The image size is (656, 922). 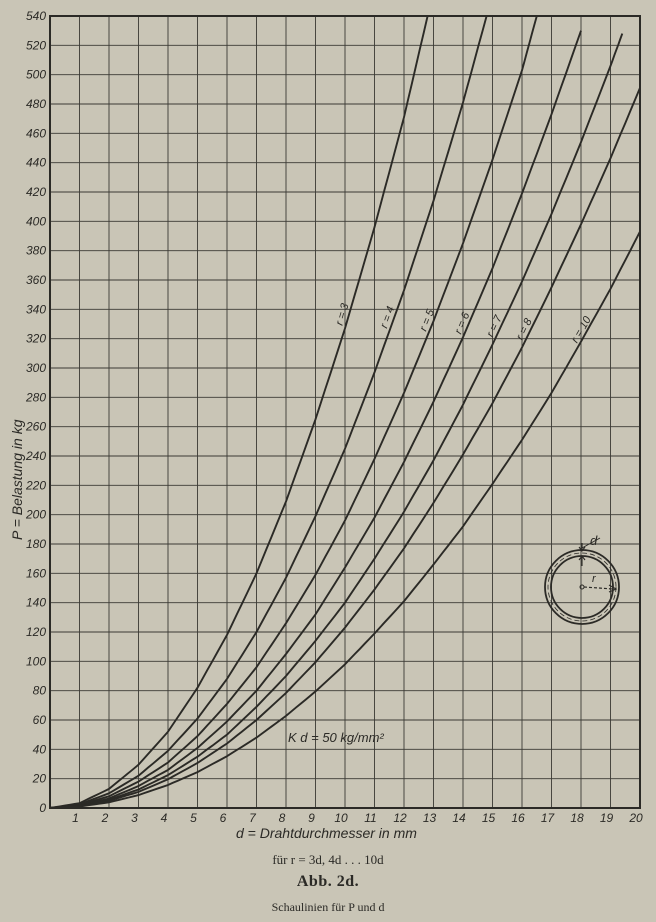 I want to click on y-tick-label: 400, so click(x=36, y=221).